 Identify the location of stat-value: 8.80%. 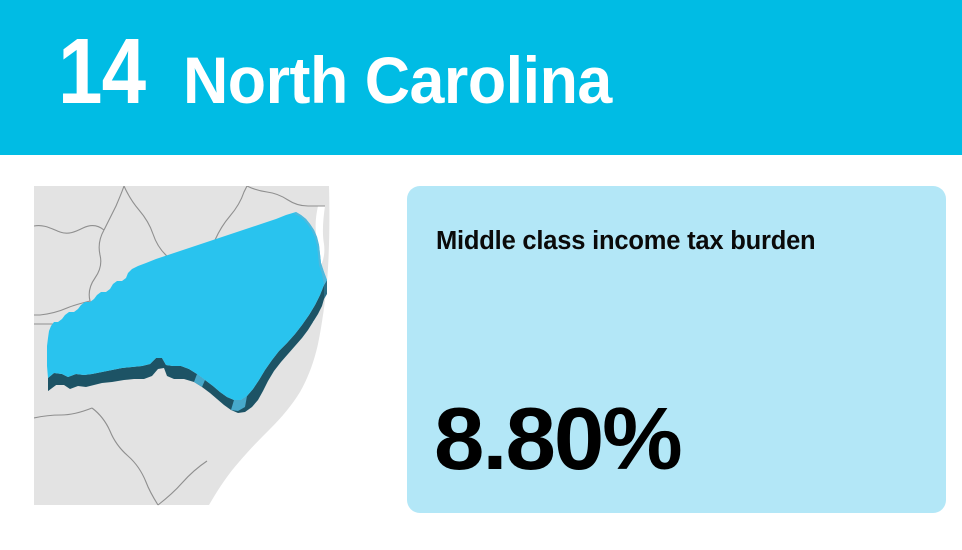
(558, 438).